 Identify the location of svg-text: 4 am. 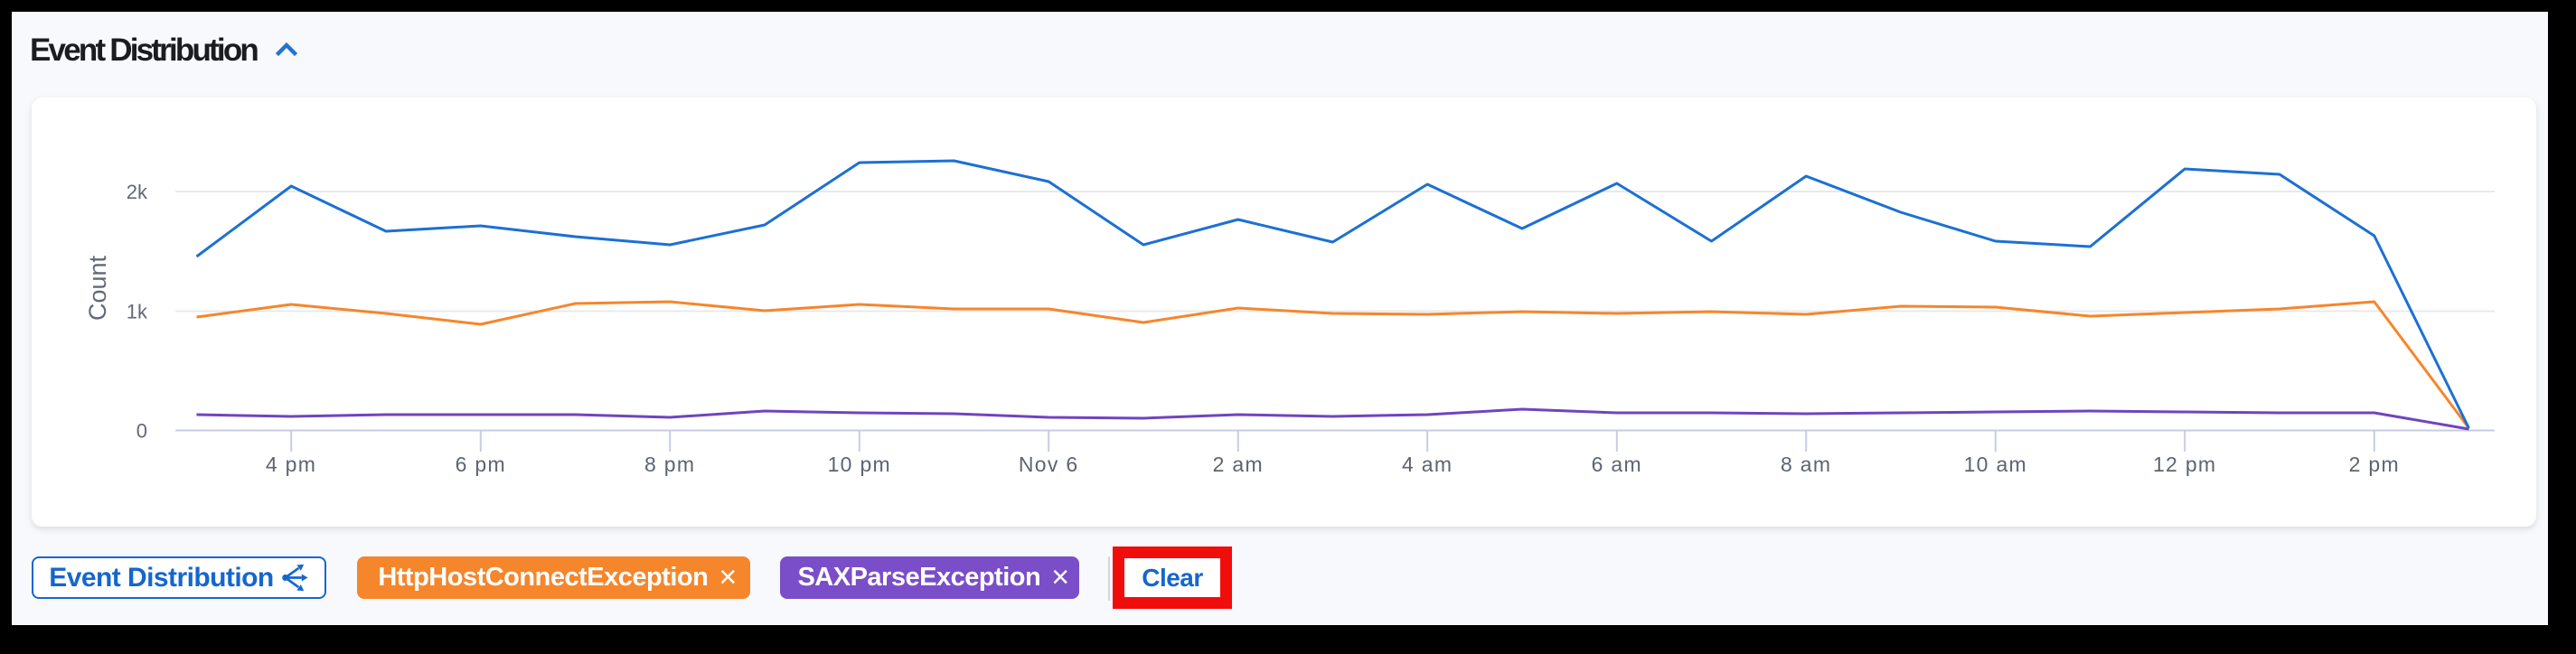
(1428, 464).